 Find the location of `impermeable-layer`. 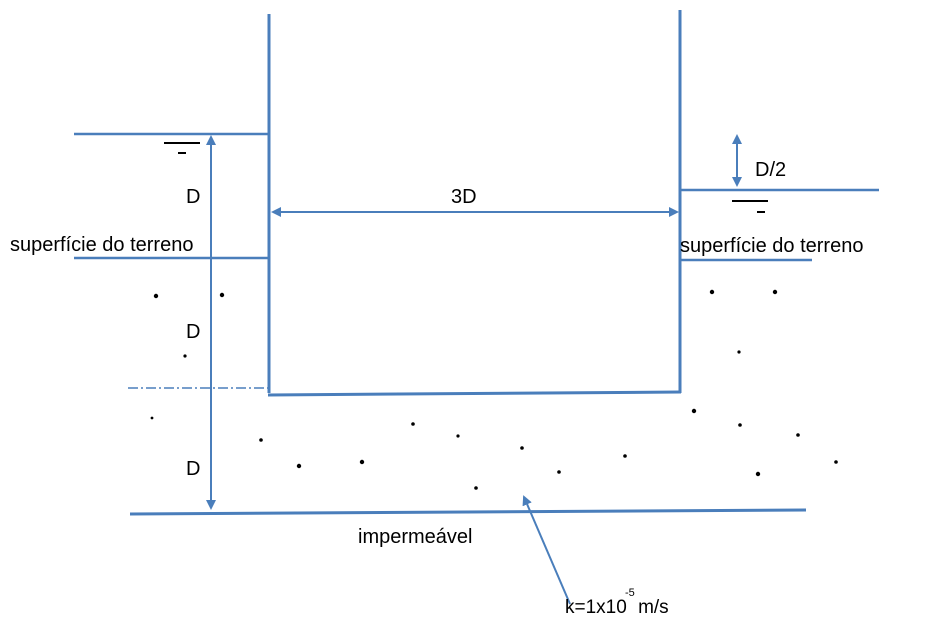

impermeable-layer is located at coordinates (468, 512).